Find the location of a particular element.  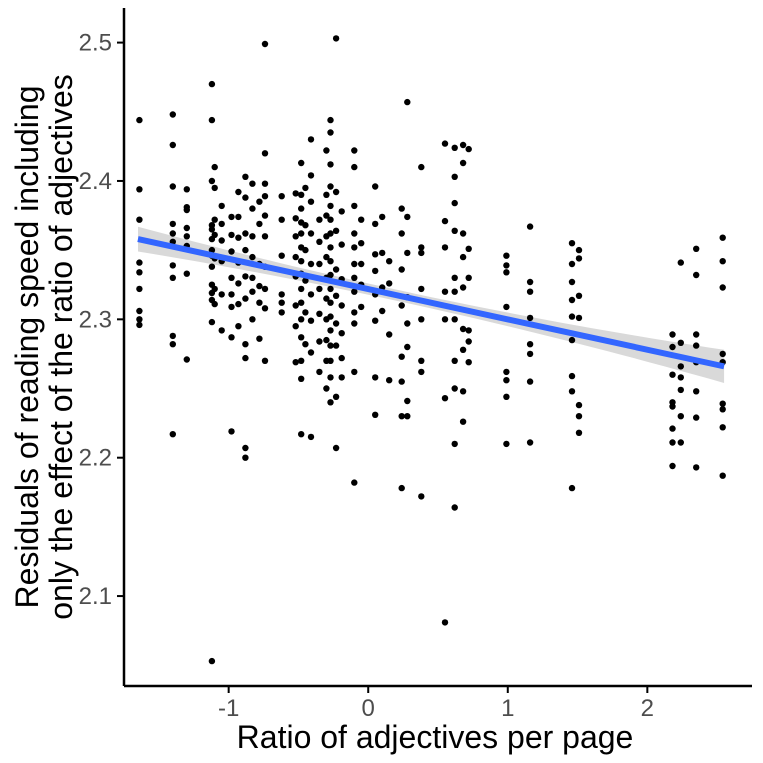

x-tick-label: -1 is located at coordinates (228, 708).